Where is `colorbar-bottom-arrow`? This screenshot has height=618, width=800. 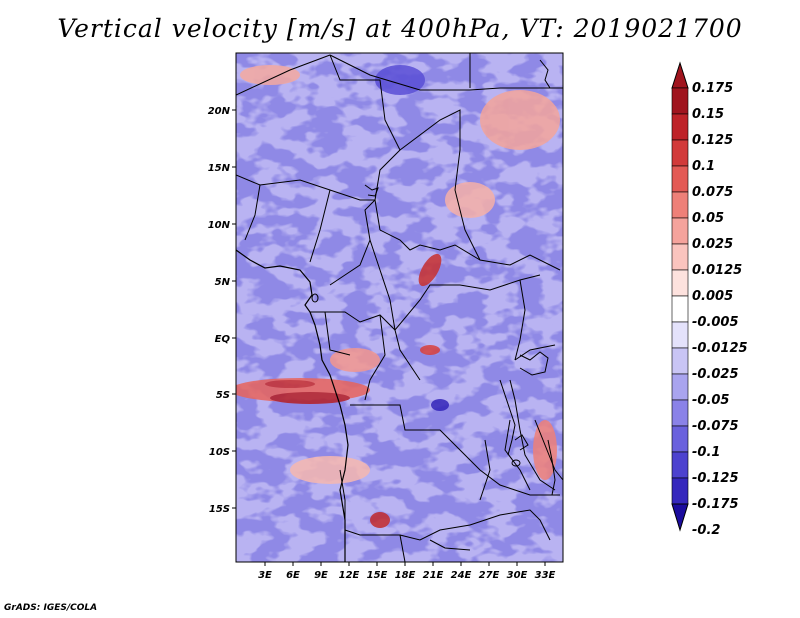 colorbar-bottom-arrow is located at coordinates (680, 517).